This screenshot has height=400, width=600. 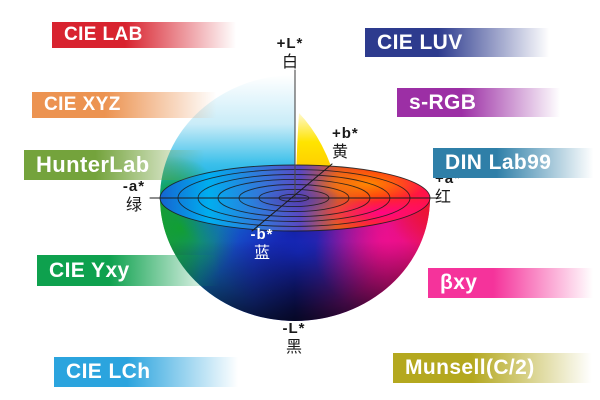 I want to click on axis-zh: 白, so click(x=289, y=62).